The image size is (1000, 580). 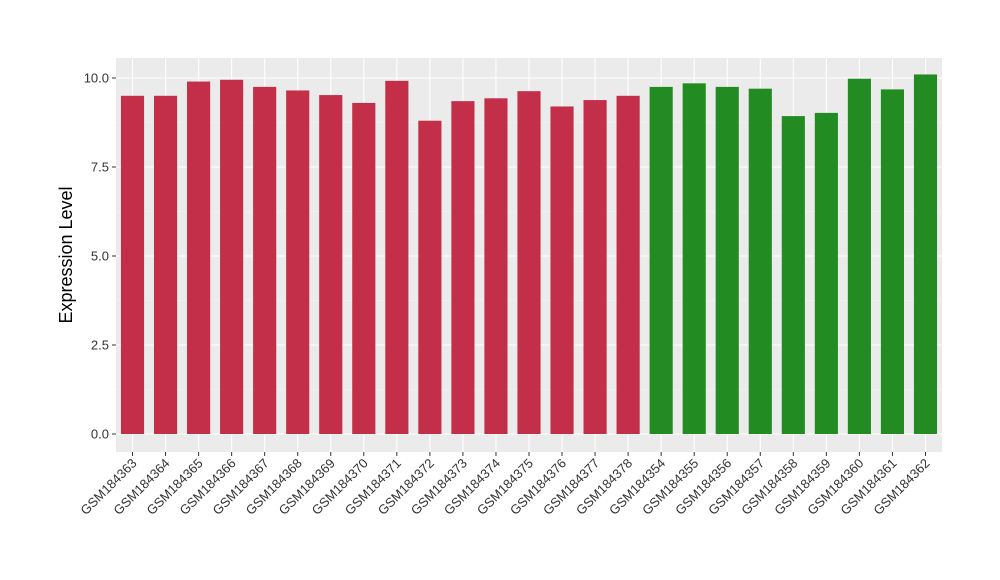 I want to click on bar-GSM184367, so click(x=265, y=260).